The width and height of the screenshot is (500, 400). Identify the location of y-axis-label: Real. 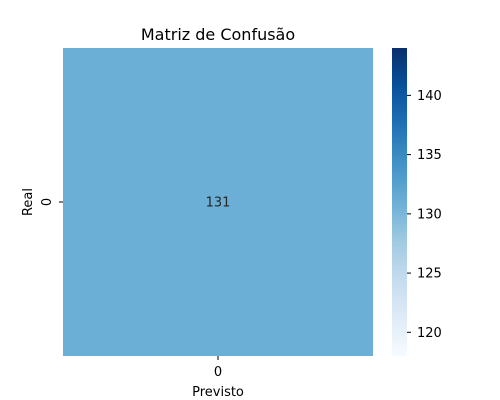
(28, 202).